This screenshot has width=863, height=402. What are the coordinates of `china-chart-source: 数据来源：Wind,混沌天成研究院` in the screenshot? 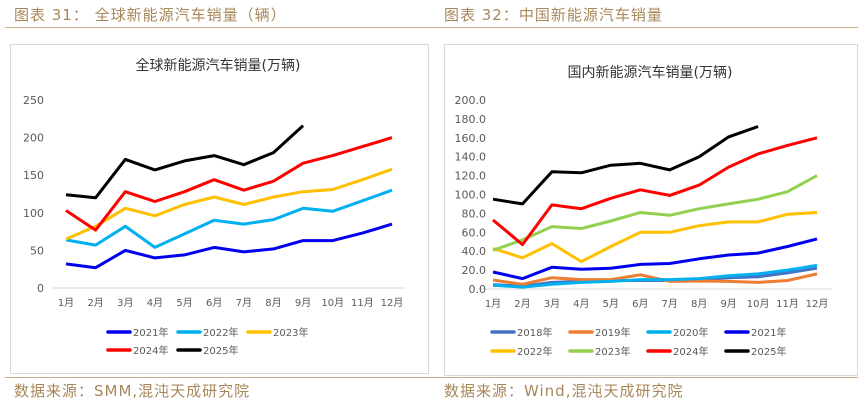 It's located at (564, 391).